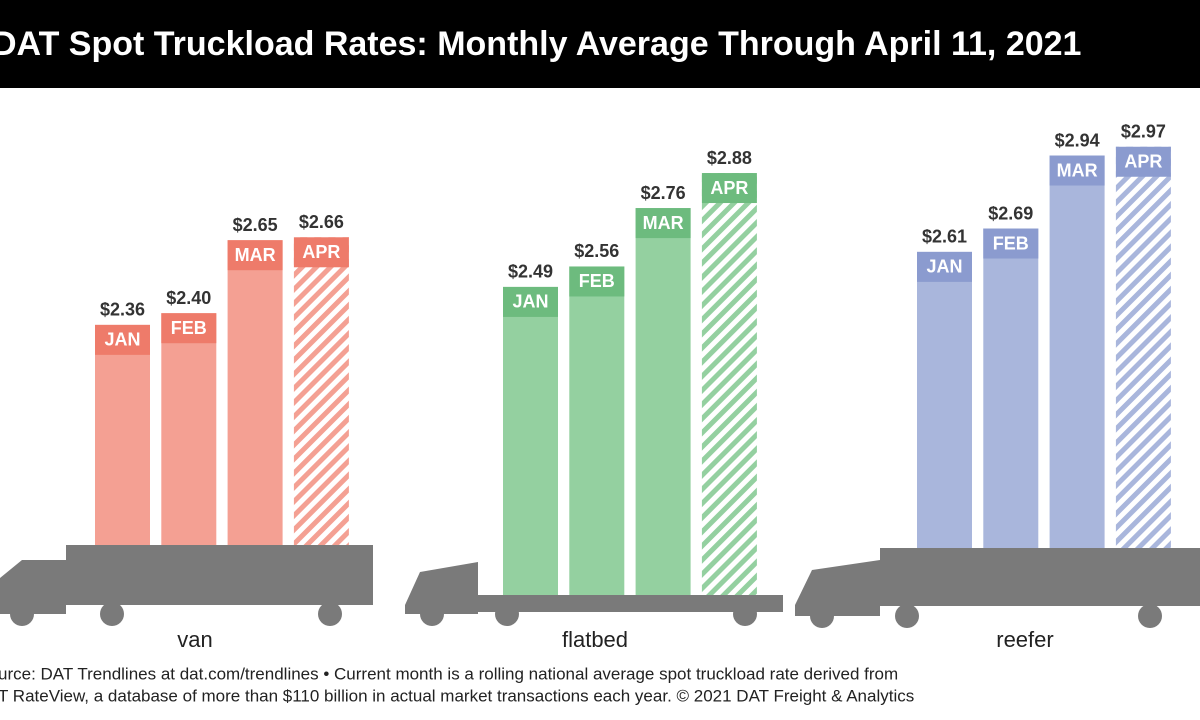 Image resolution: width=1200 pixels, height=720 pixels. What do you see at coordinates (194, 639) in the screenshot?
I see `group-label: van` at bounding box center [194, 639].